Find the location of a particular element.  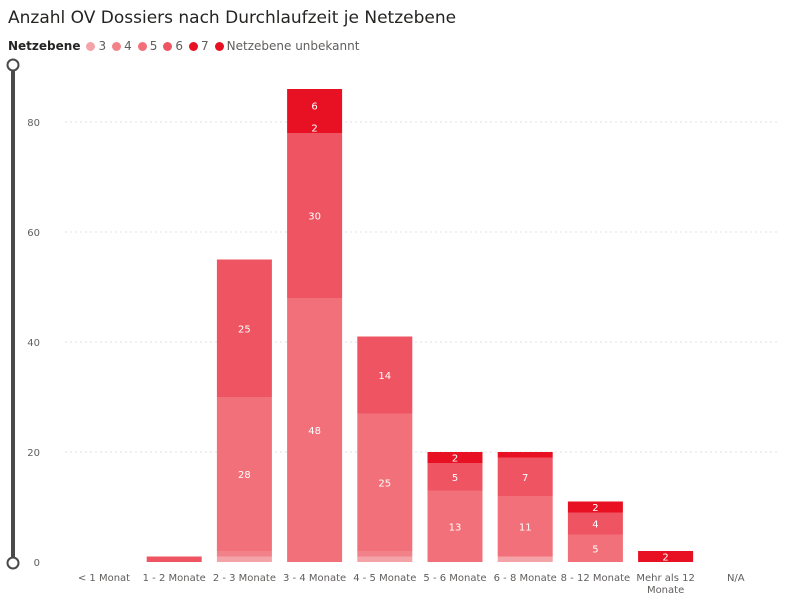

data-label: 48 is located at coordinates (314, 431).